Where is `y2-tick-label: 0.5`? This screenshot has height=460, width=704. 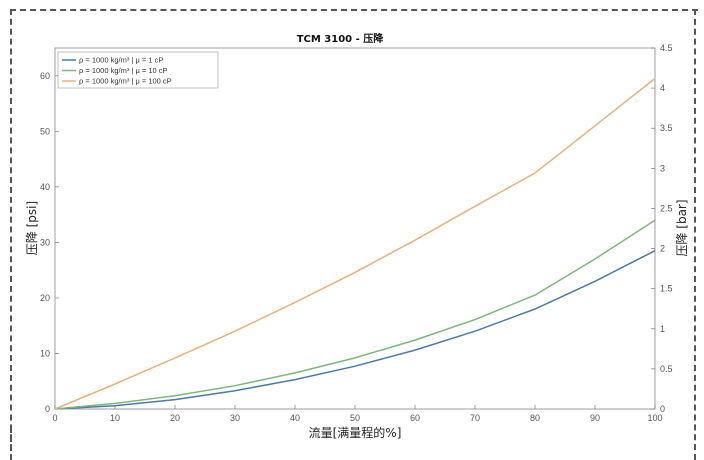 y2-tick-label: 0.5 is located at coordinates (666, 369).